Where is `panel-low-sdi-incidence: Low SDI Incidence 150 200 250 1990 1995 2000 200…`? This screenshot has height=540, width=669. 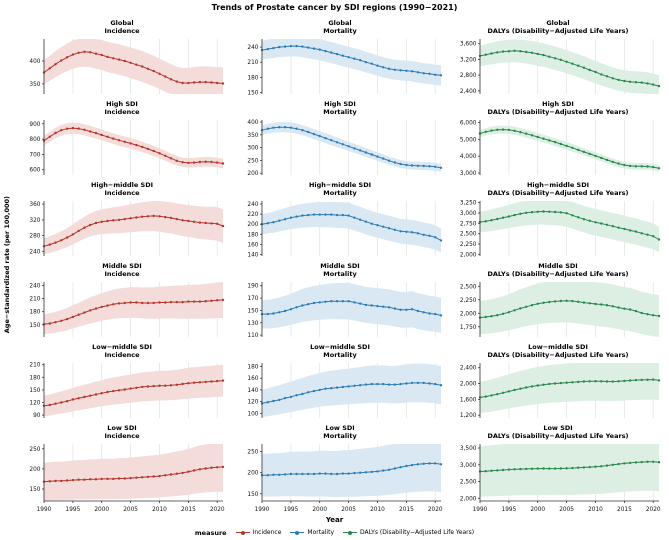
panel-low-sdi-incidence: Low SDI Incidence 150 200 250 1990 1995 2000 200… is located at coordinates (122, 467).